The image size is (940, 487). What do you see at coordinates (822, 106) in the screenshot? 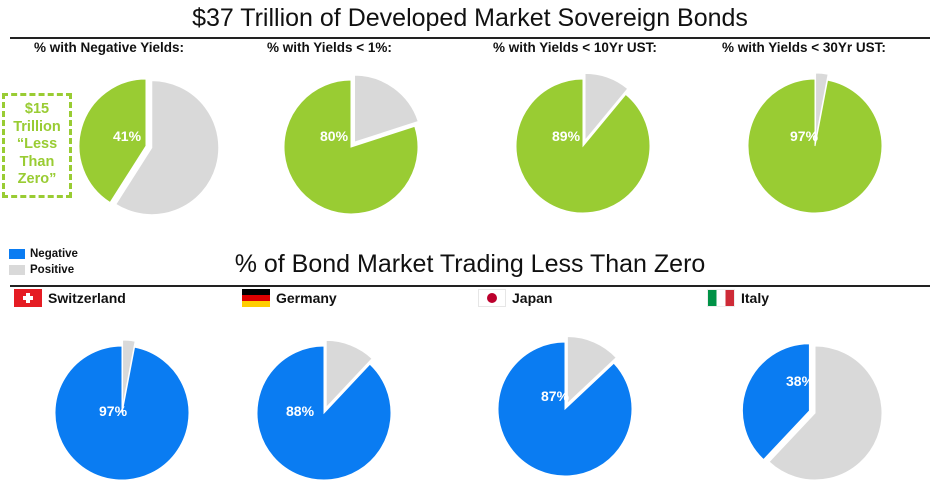
I see `pie-4-slice-remainder` at bounding box center [822, 106].